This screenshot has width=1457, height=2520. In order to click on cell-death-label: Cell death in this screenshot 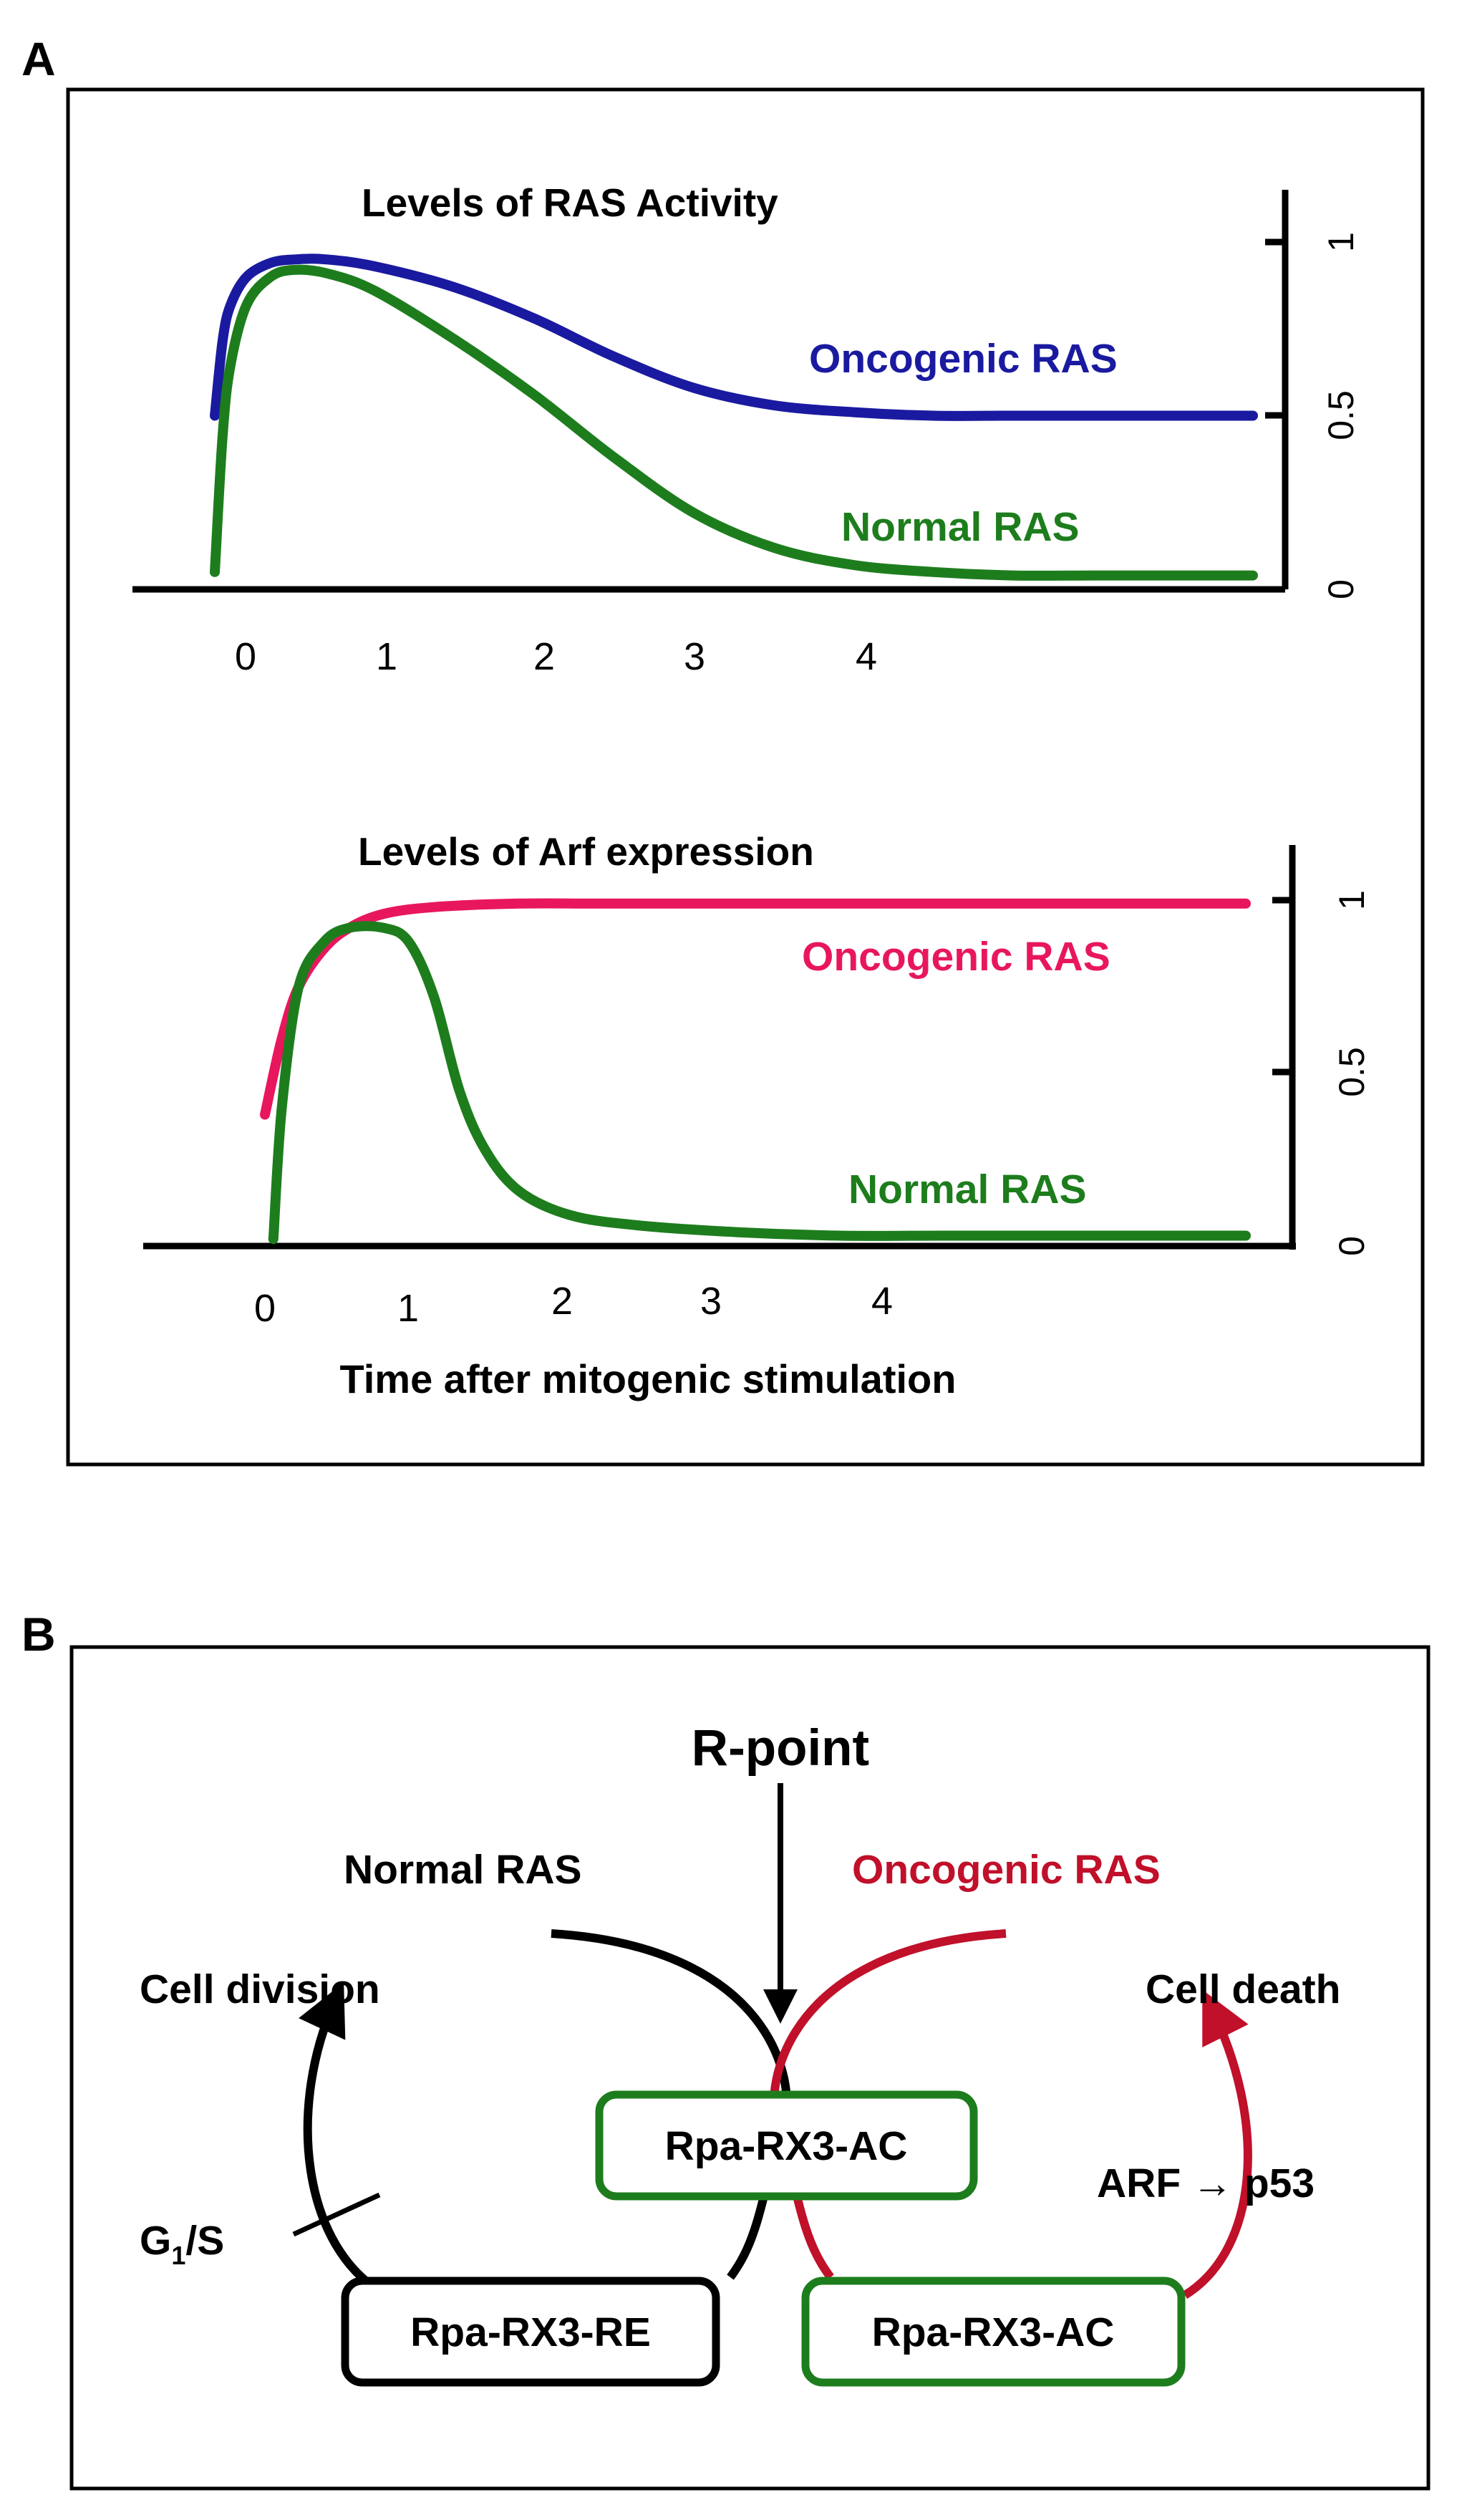, I will do `click(1243, 1989)`.